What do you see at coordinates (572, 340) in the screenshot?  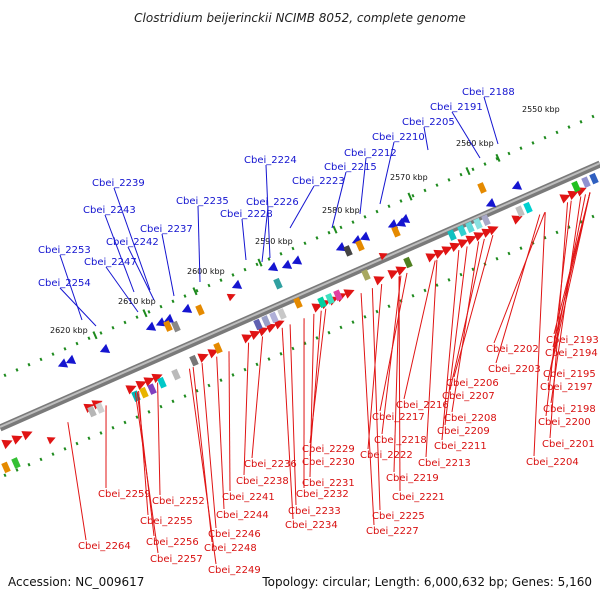 I see `lower-gene-label: Cbei_2193` at bounding box center [572, 340].